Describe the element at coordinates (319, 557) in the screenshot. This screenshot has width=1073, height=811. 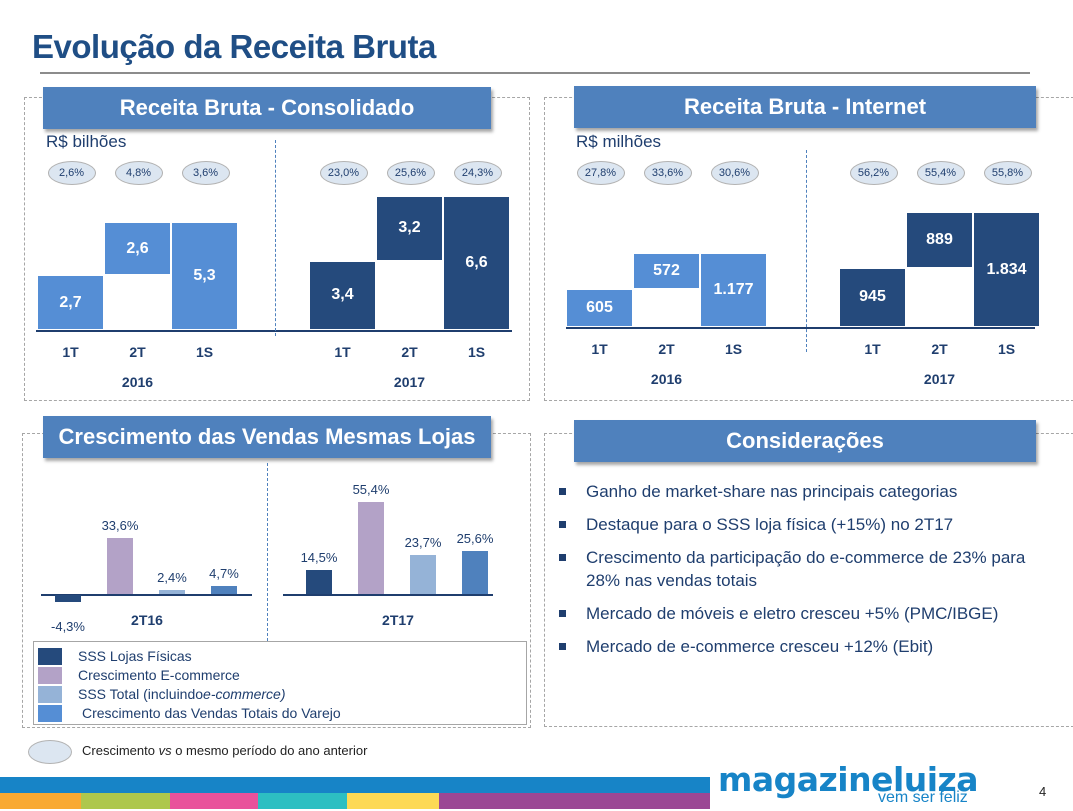
I see `data-label: 14,5%` at that location.